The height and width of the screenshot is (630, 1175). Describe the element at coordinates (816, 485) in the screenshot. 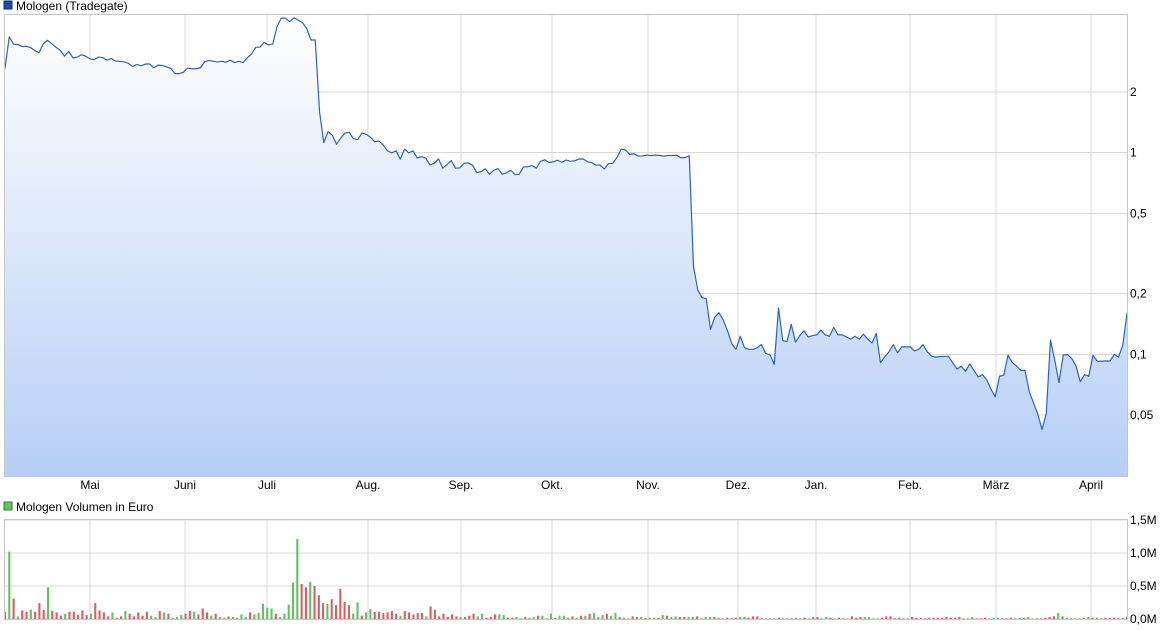

I see `x-tick-label: Jan.` at that location.